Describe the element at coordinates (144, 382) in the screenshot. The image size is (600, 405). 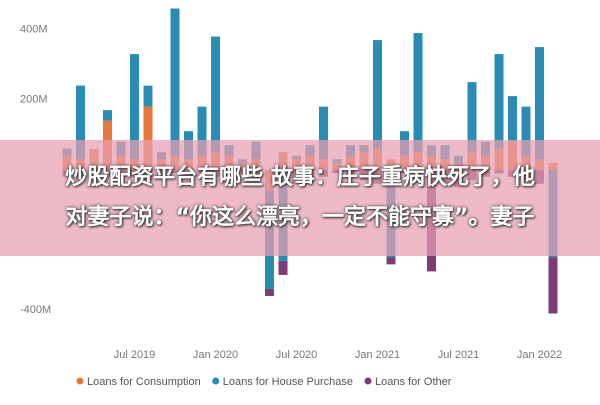
I see `legend-label: Loans for Consumption` at that location.